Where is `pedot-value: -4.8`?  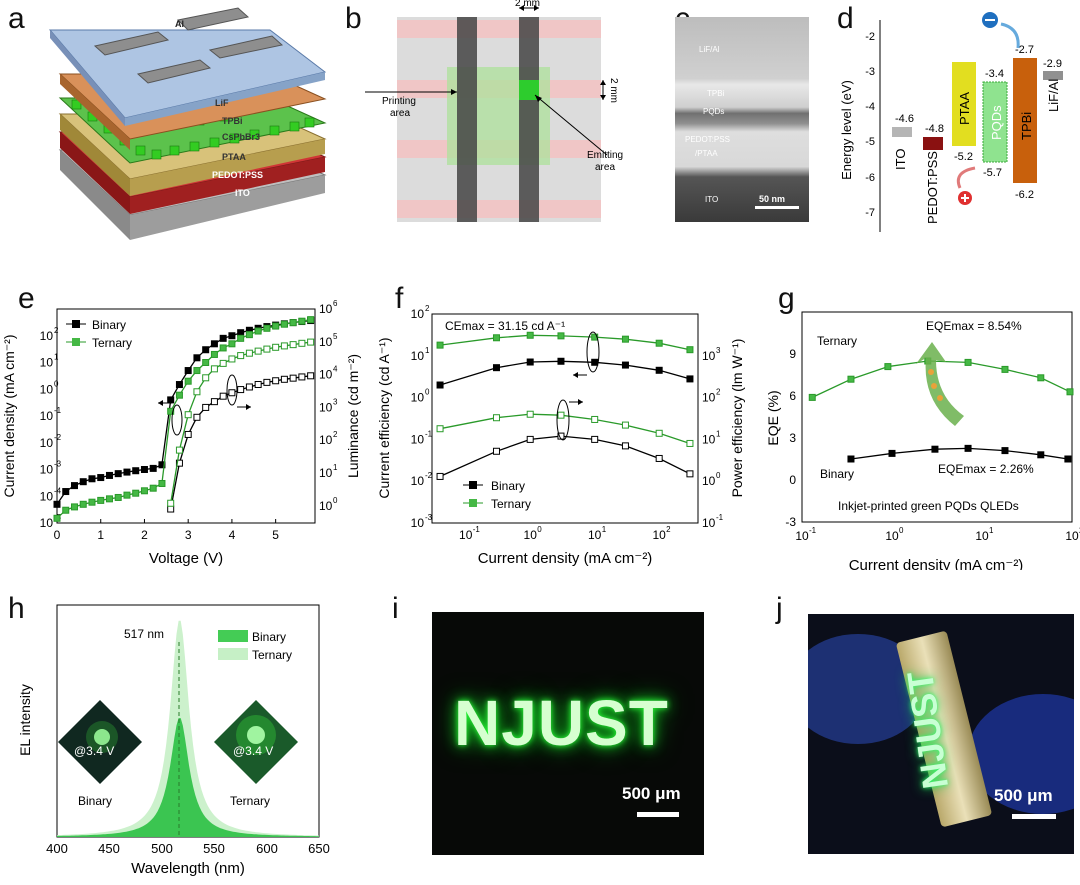 pedot-value: -4.8 is located at coordinates (934, 129).